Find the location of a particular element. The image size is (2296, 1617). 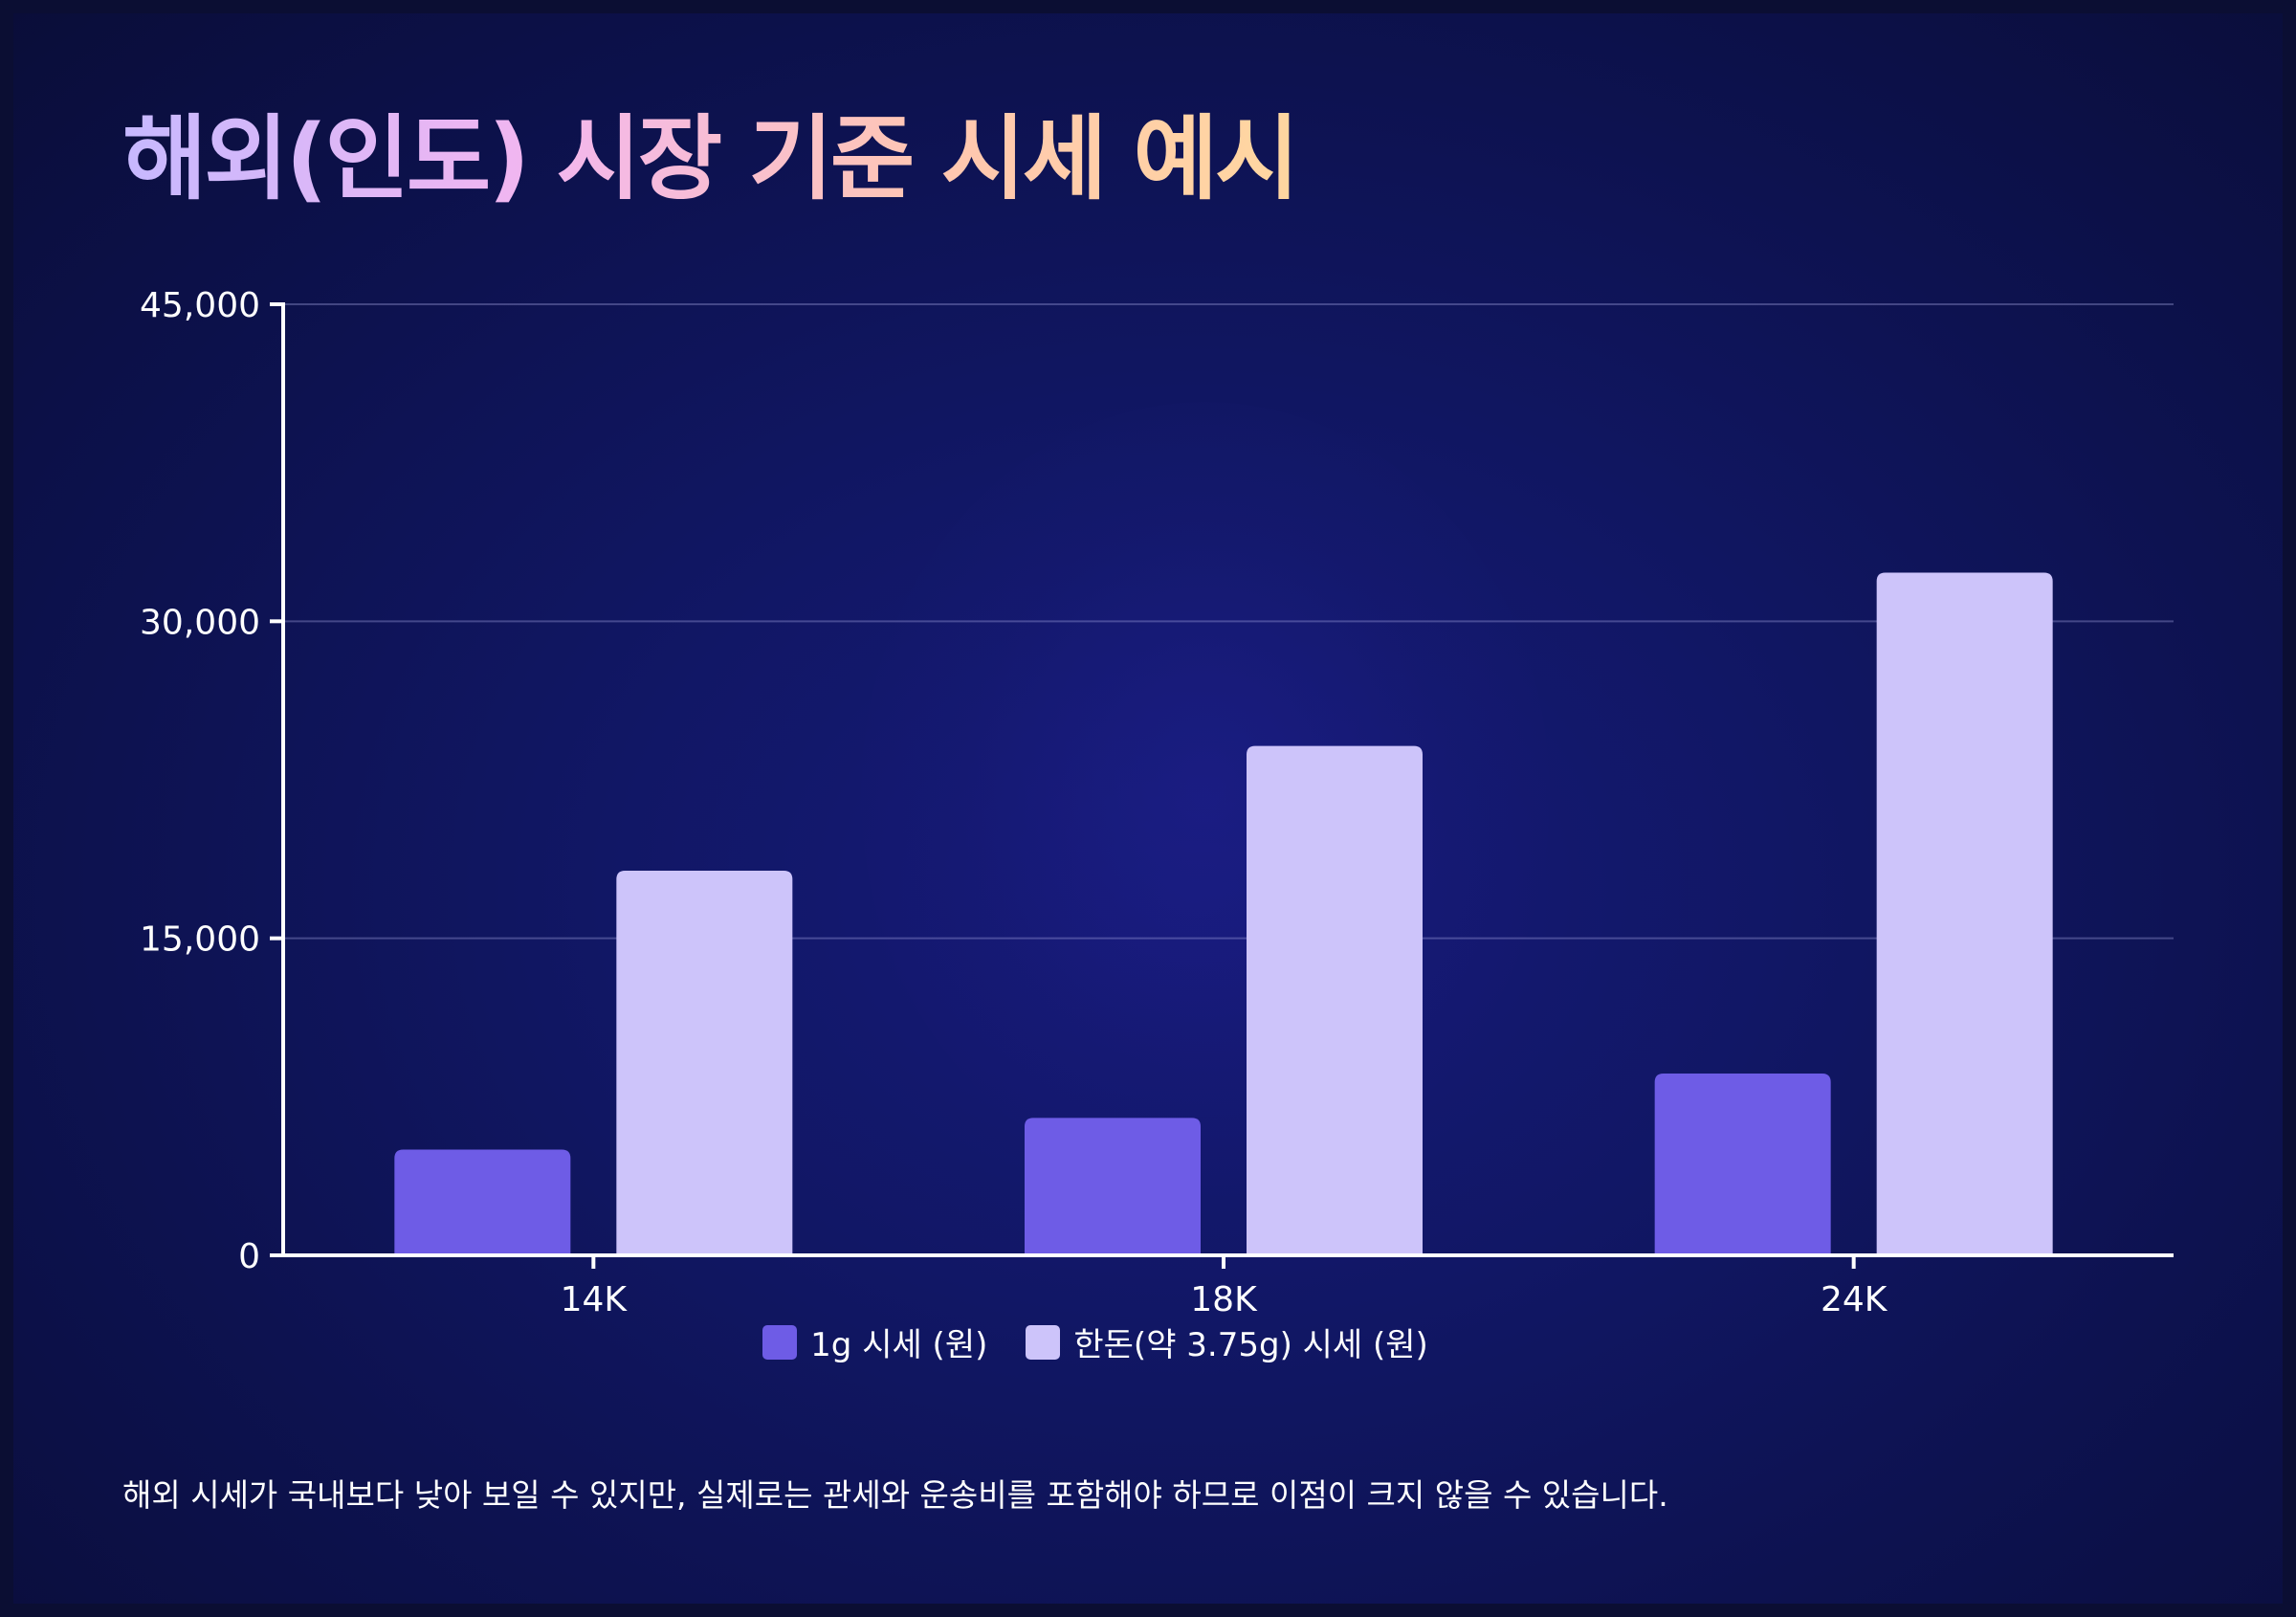

chart-legend: 1g 시세 (원) 한돈(약 3.75g) 시세 (원) is located at coordinates (1095, 1341).